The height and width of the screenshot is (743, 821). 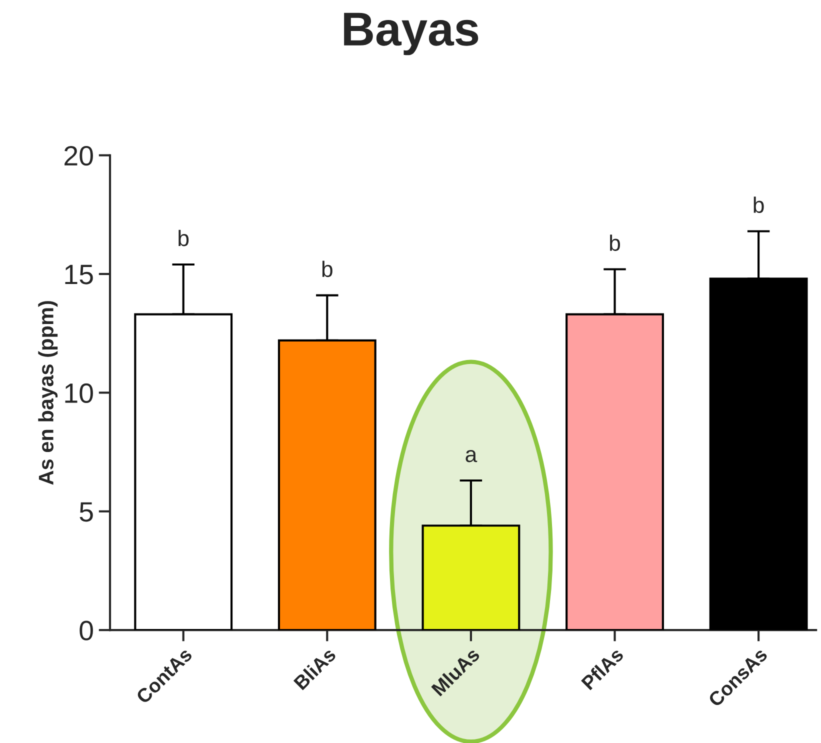 I want to click on y-tick-label: 20, so click(x=78, y=156).